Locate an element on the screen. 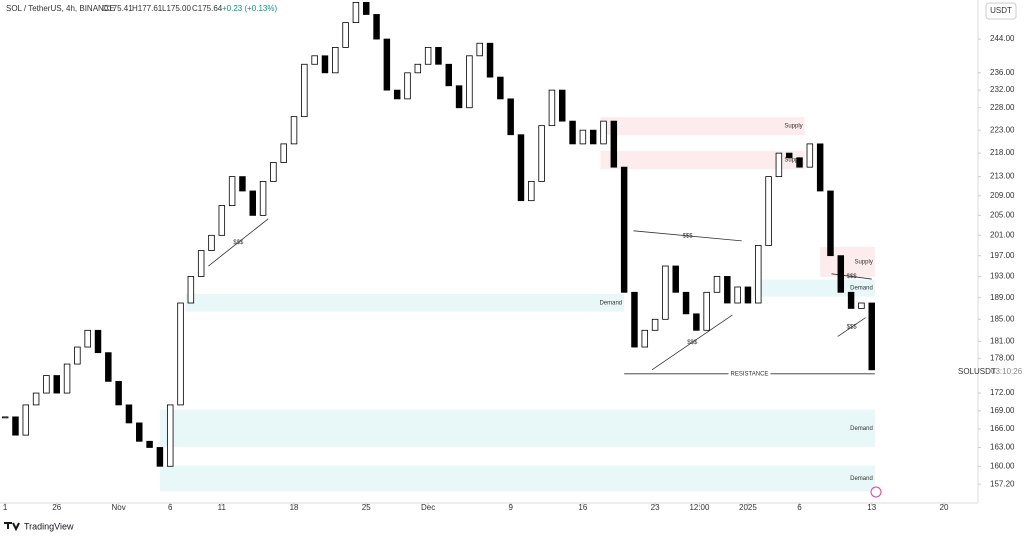 This screenshot has height=536, width=1024. x-tick-label: 18 is located at coordinates (294, 507).